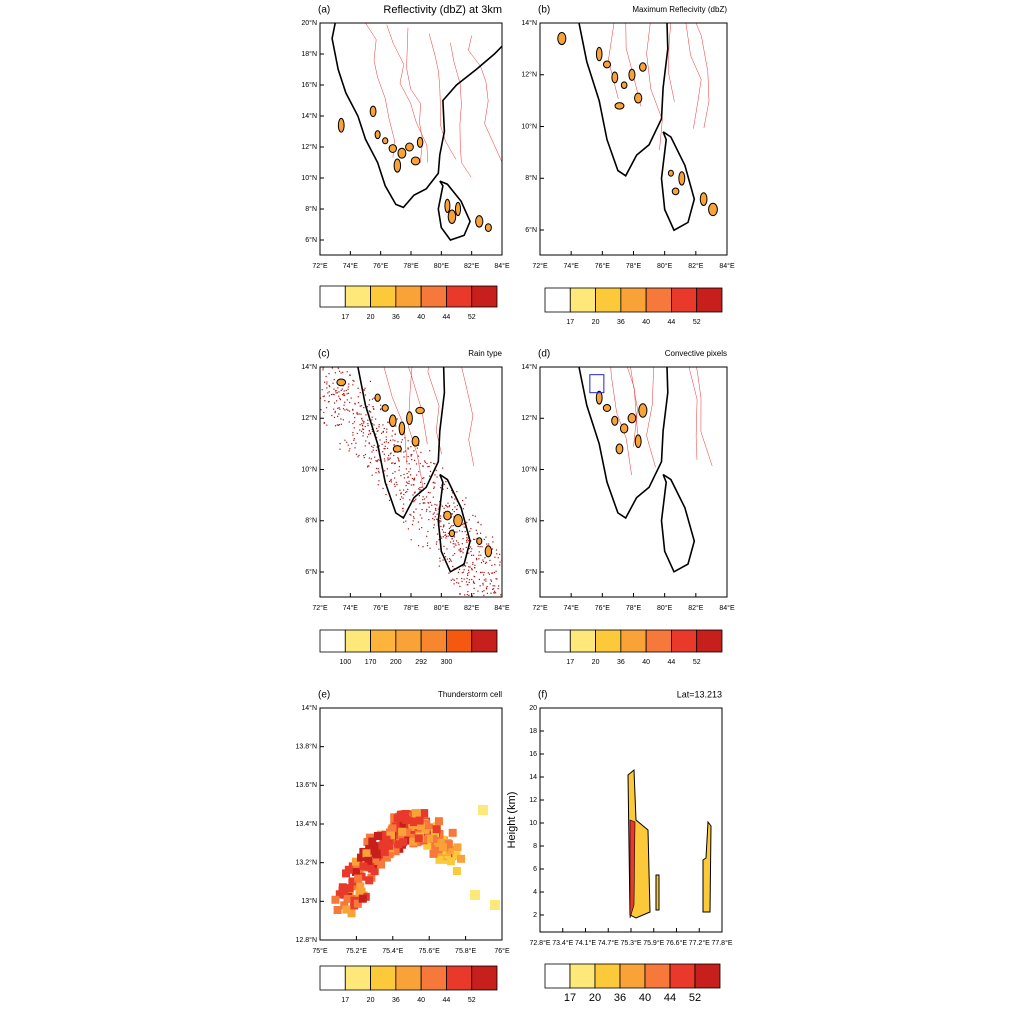 The height and width of the screenshot is (1029, 1024). What do you see at coordinates (621, 662) in the screenshot?
I see `colorbar-label: 36` at bounding box center [621, 662].